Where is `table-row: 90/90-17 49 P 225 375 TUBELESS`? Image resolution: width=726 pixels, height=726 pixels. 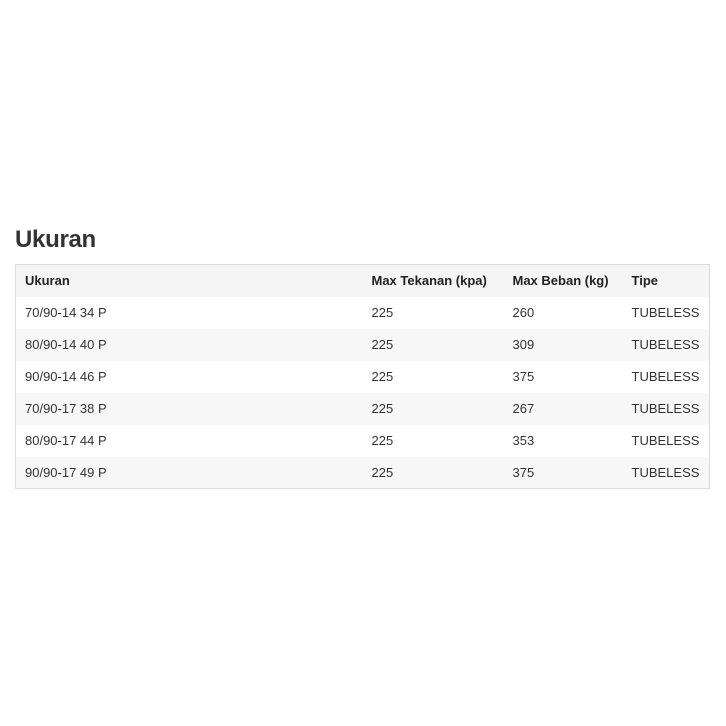
table-row: 90/90-17 49 P 225 375 TUBELESS is located at coordinates (362, 472).